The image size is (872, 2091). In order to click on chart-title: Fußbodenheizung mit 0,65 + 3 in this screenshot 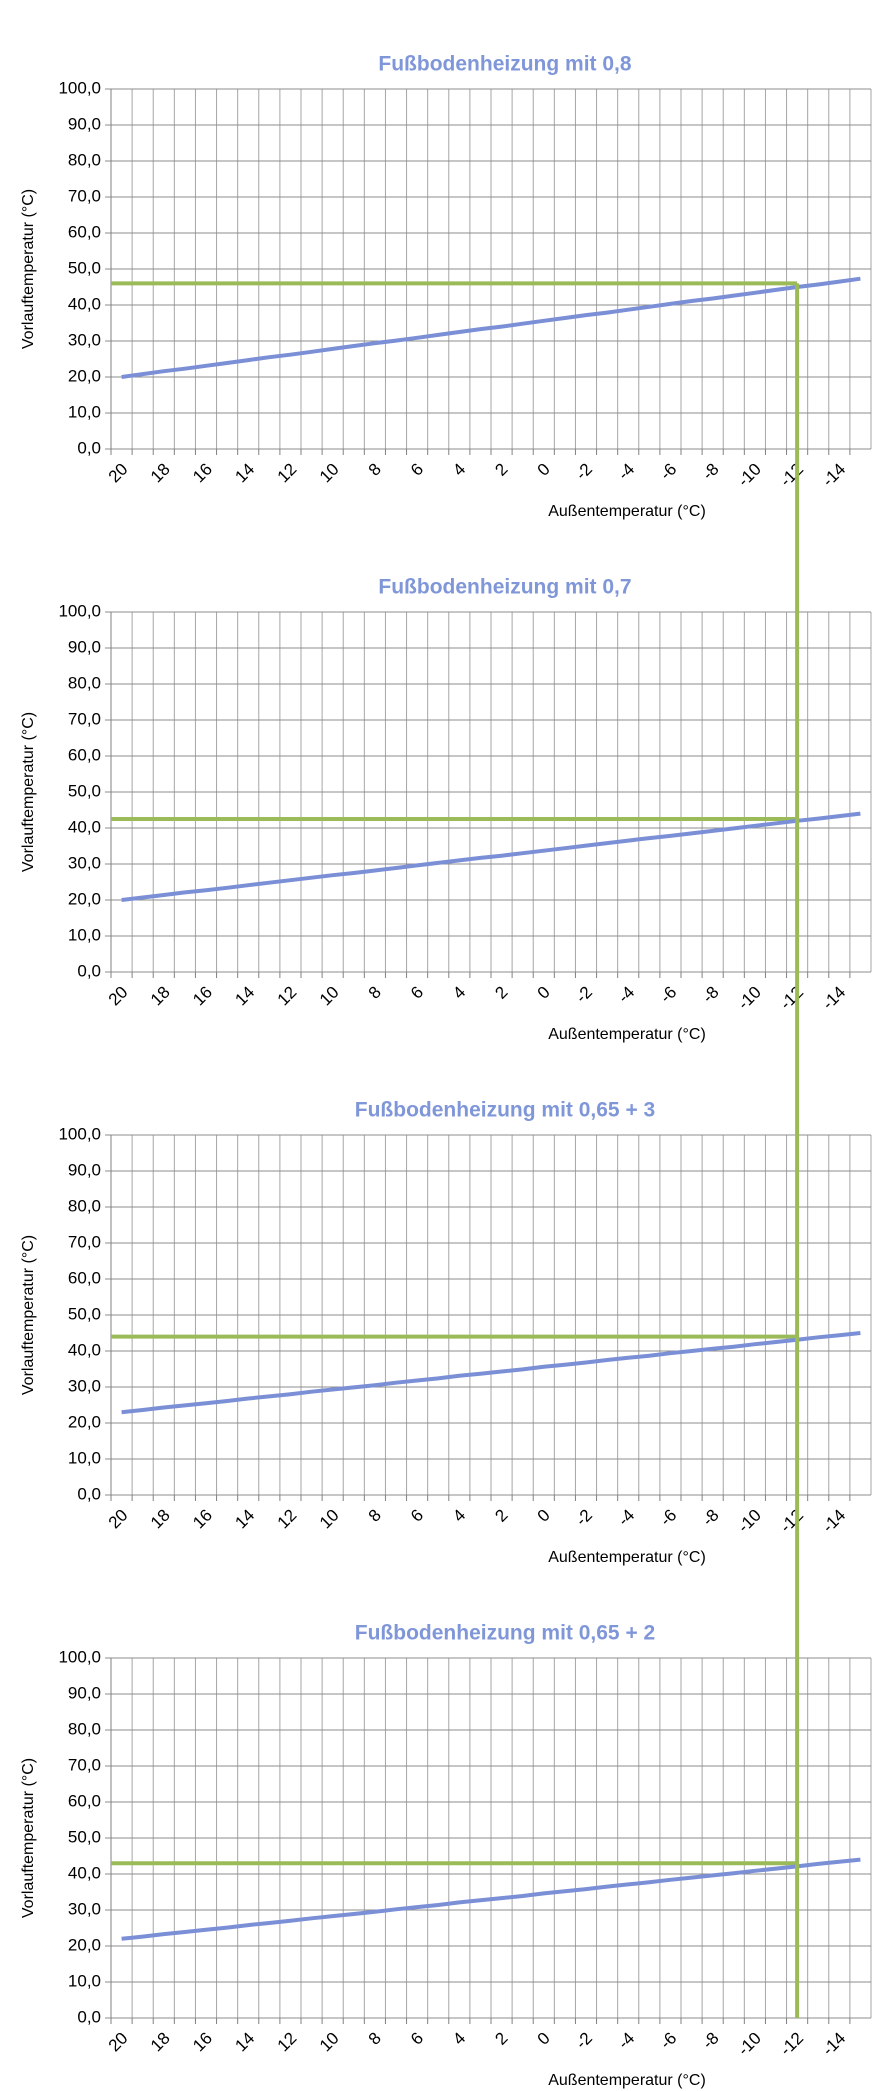, I will do `click(505, 1110)`.